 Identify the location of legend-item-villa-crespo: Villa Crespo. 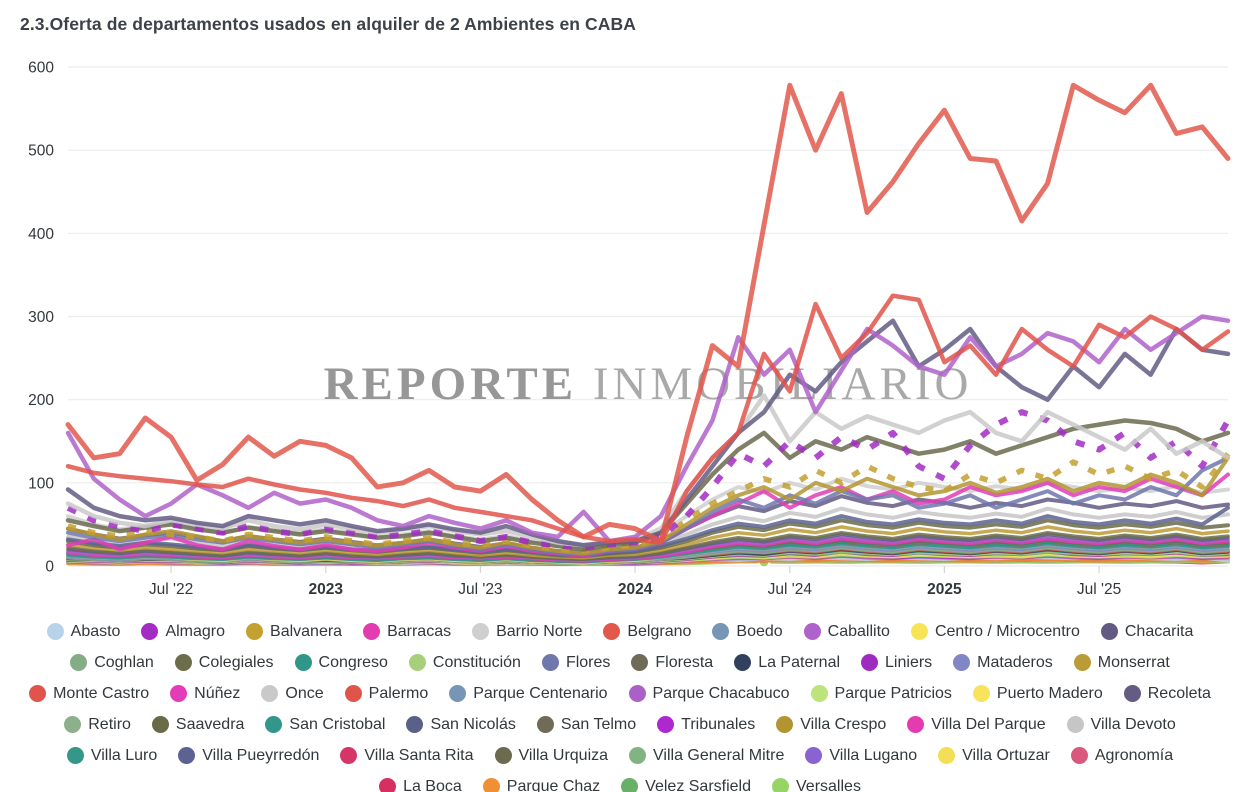
(831, 724).